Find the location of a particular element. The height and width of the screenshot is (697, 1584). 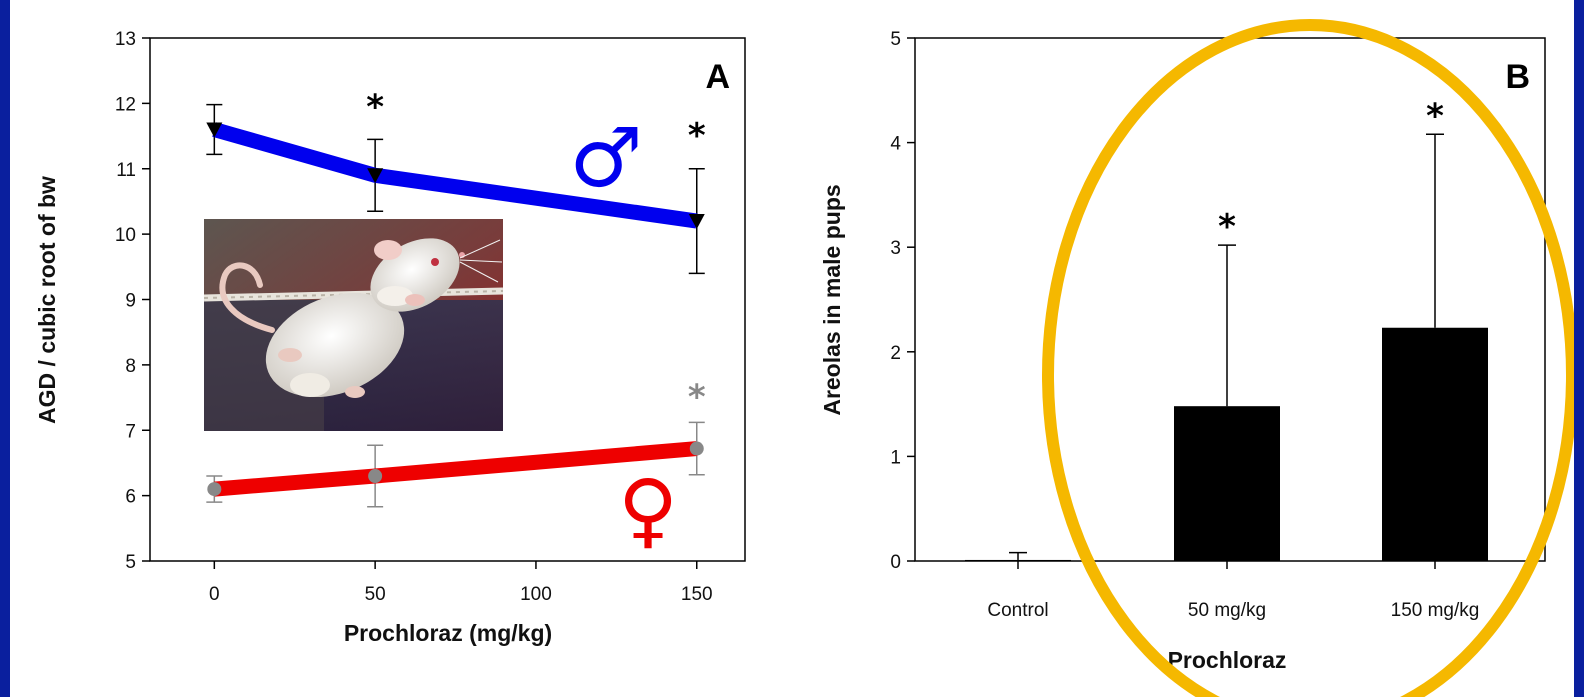

x-tick-label-a: 100 is located at coordinates (536, 594).